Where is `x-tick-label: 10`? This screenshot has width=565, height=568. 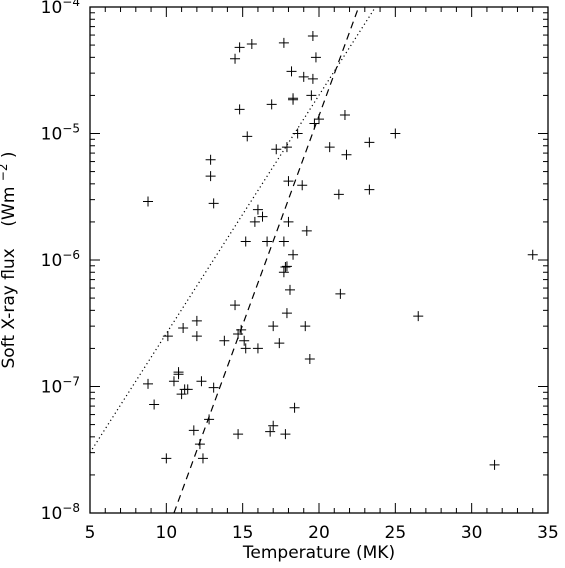
x-tick-label: 10 is located at coordinates (167, 533).